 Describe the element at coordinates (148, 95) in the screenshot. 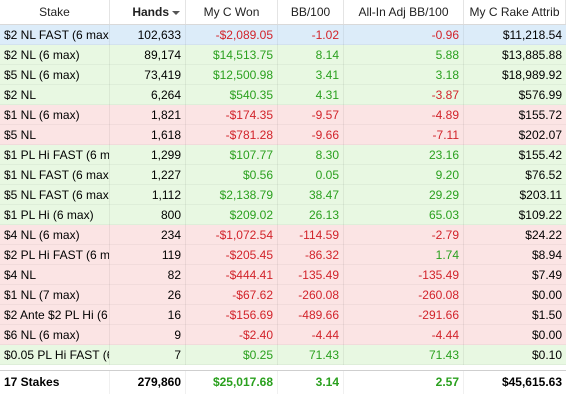

I see `hands-cell: 6,264` at that location.